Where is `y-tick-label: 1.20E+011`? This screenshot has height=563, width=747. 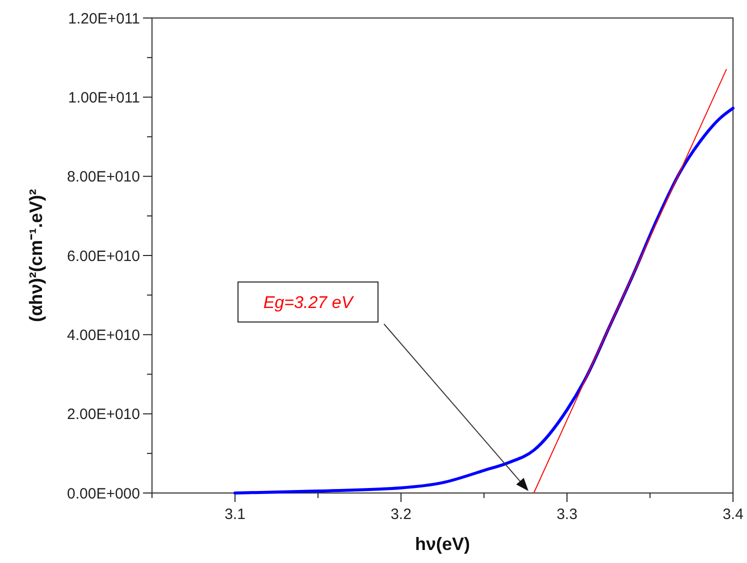
y-tick-label: 1.20E+011 is located at coordinates (104, 19).